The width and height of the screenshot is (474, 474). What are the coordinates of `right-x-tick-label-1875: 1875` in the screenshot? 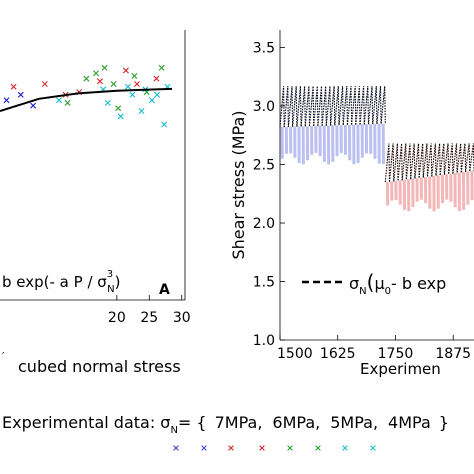 It's located at (453, 354).